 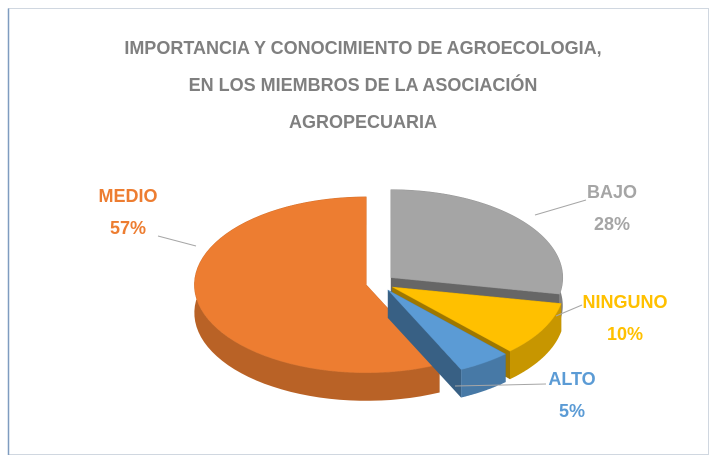 What do you see at coordinates (625, 302) in the screenshot?
I see `category-label: NINGUNO` at bounding box center [625, 302].